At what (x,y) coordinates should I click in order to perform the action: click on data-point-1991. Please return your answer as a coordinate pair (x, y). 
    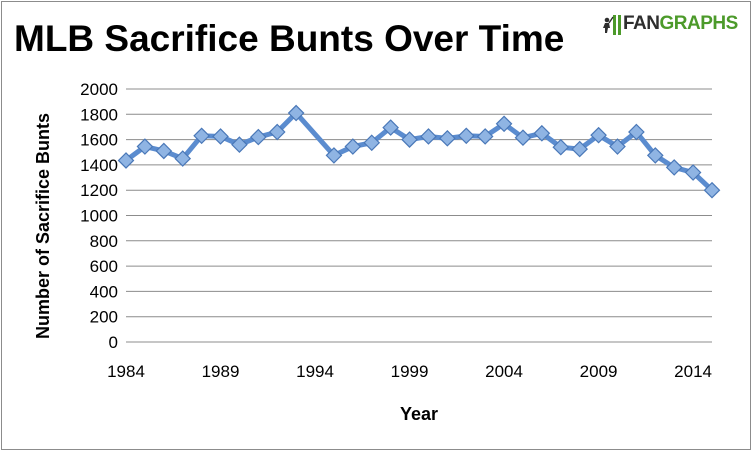
    Looking at the image, I should click on (258, 137).